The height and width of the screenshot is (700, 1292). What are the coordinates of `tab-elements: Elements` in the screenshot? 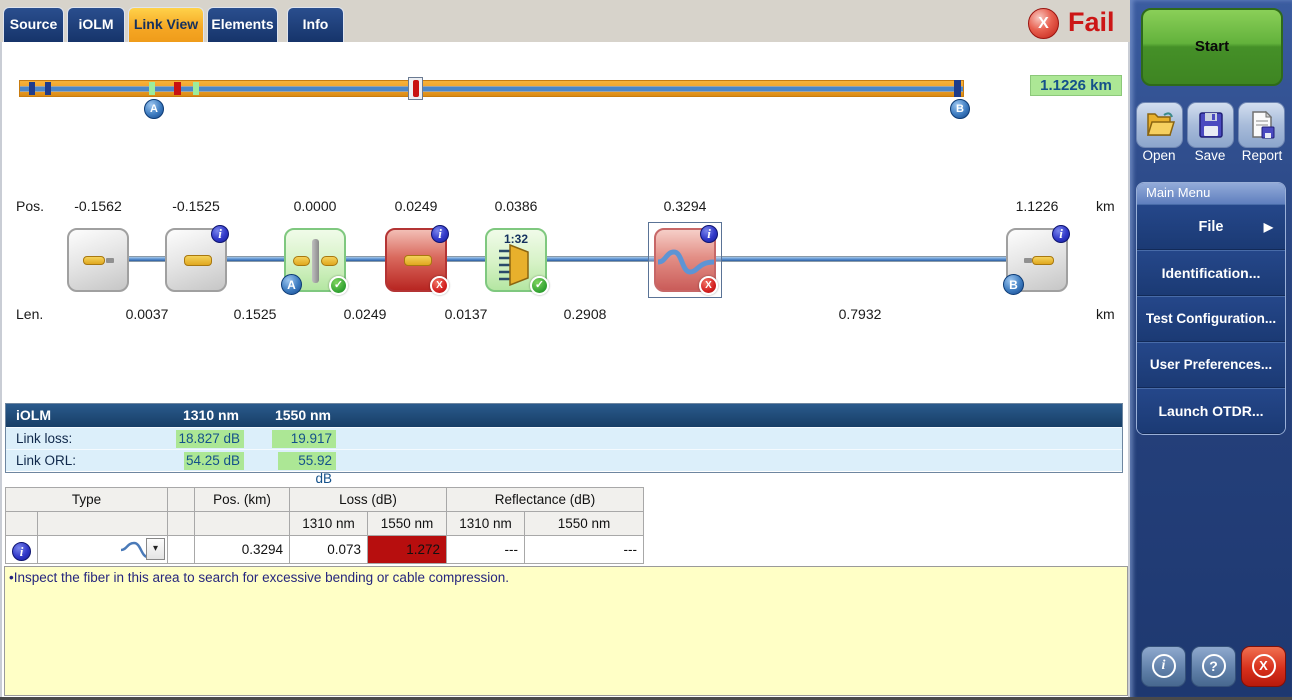 It's located at (242, 24).